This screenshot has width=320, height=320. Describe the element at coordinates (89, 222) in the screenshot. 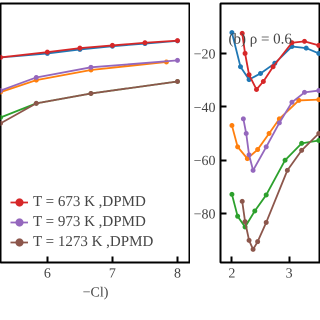

I see `legend-label: T = 973 K ,DPMD` at that location.